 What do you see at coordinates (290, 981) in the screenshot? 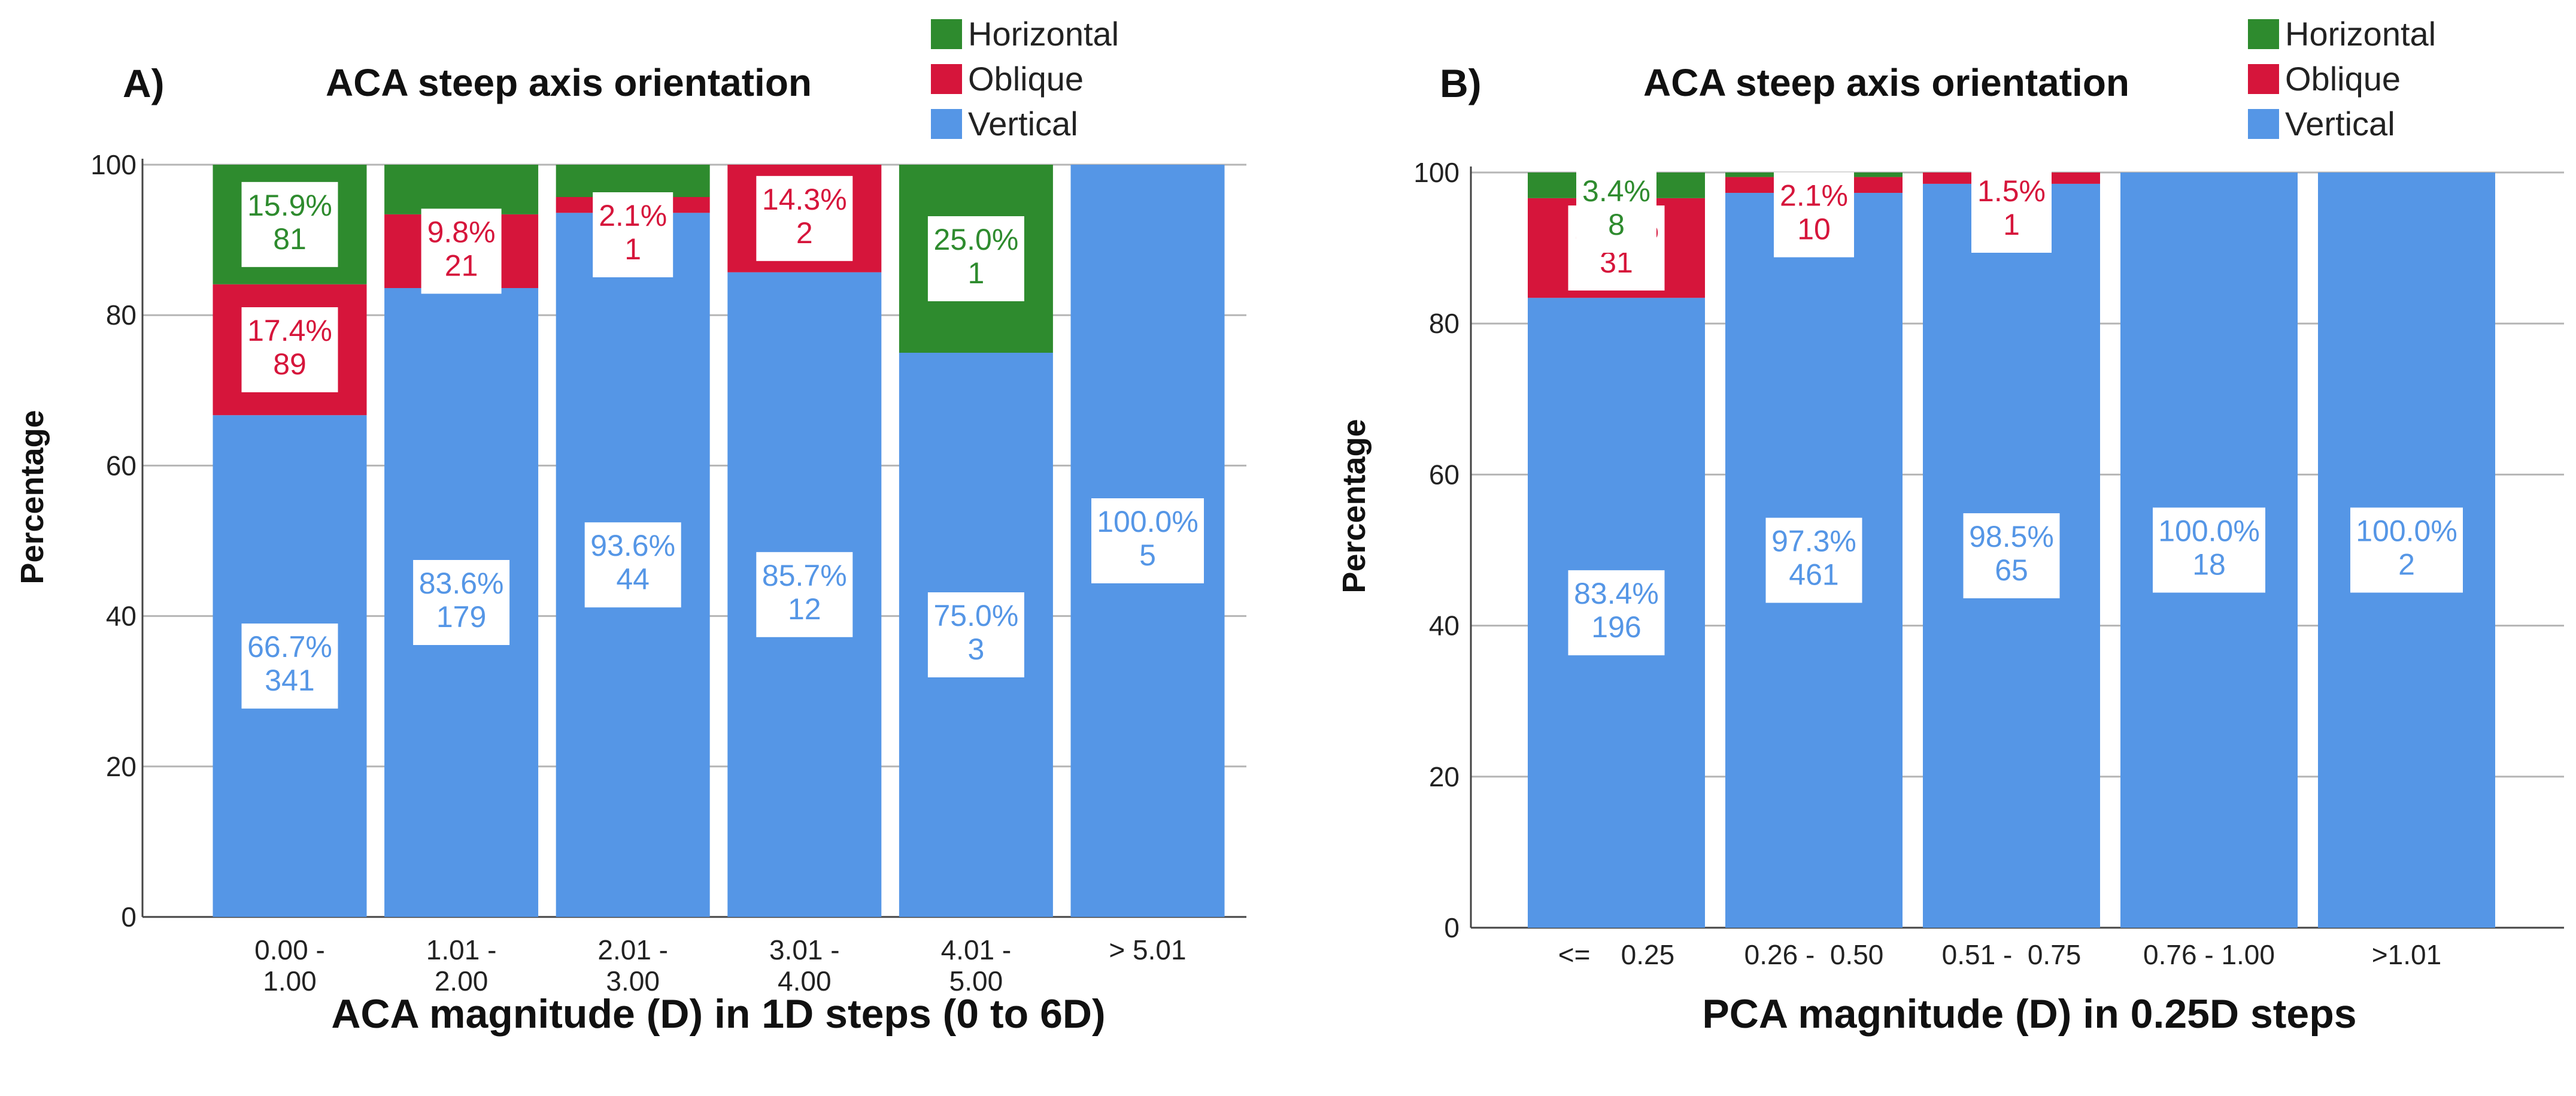
I see `x-tick-label: 1.00` at bounding box center [290, 981].